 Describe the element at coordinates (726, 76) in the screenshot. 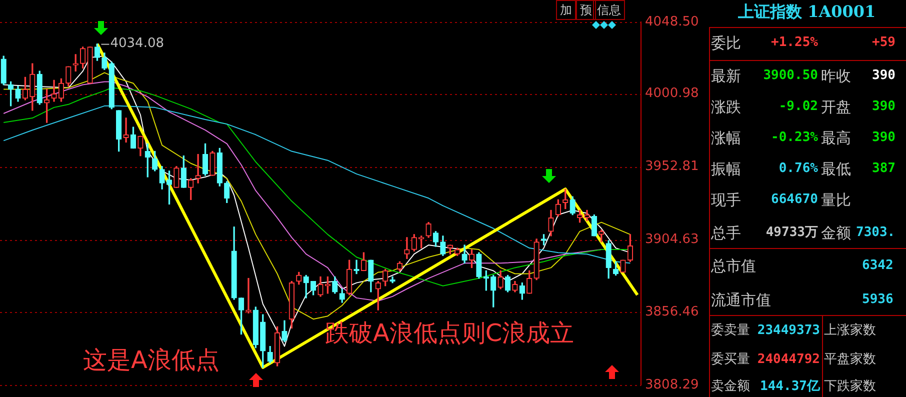

I see `text: 最新` at that location.